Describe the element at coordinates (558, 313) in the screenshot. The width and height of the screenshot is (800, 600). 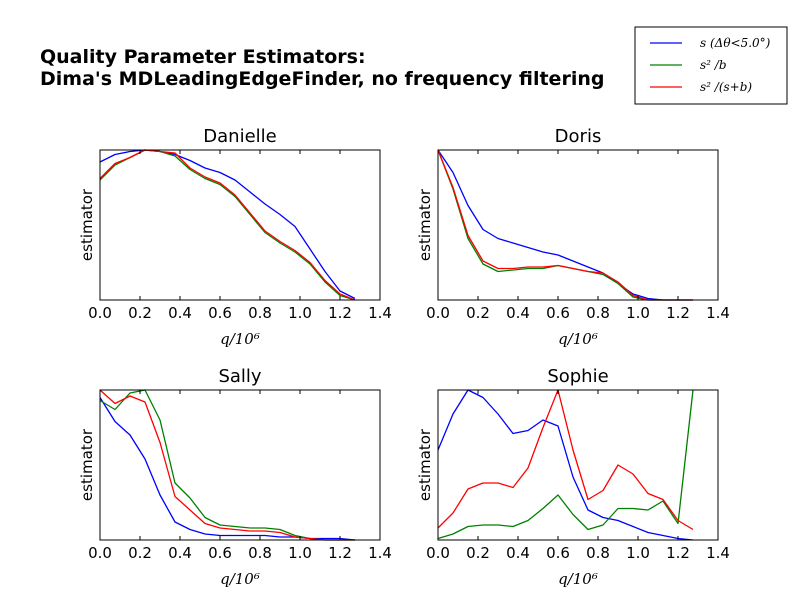
I see `doris-xtick-label-3: 0.6` at that location.